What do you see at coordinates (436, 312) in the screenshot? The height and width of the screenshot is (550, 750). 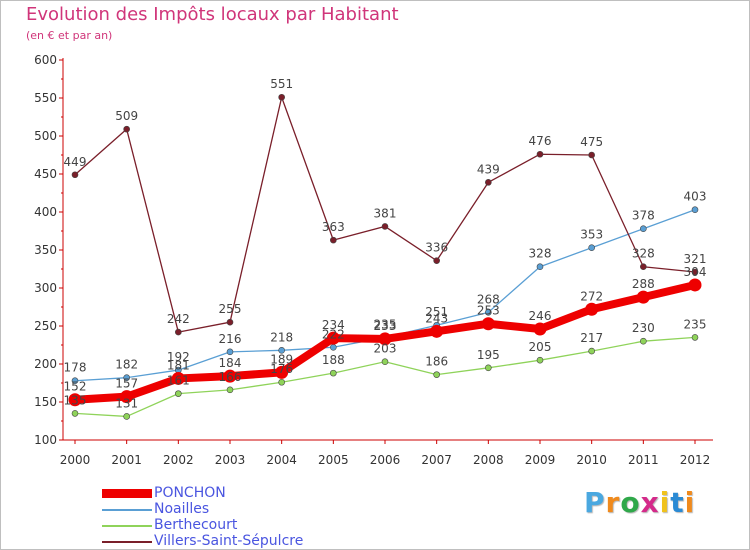 I see `data-label: 251` at bounding box center [436, 312].